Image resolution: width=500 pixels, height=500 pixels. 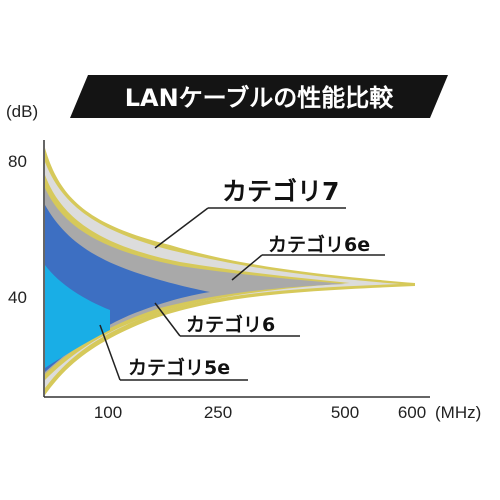 I want to click on chart-title: LANケーブルの性能比較, so click(x=260, y=98).